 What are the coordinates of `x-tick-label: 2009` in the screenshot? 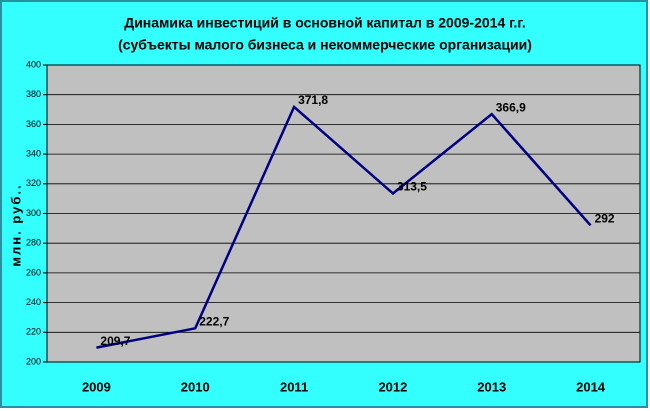 It's located at (96, 386).